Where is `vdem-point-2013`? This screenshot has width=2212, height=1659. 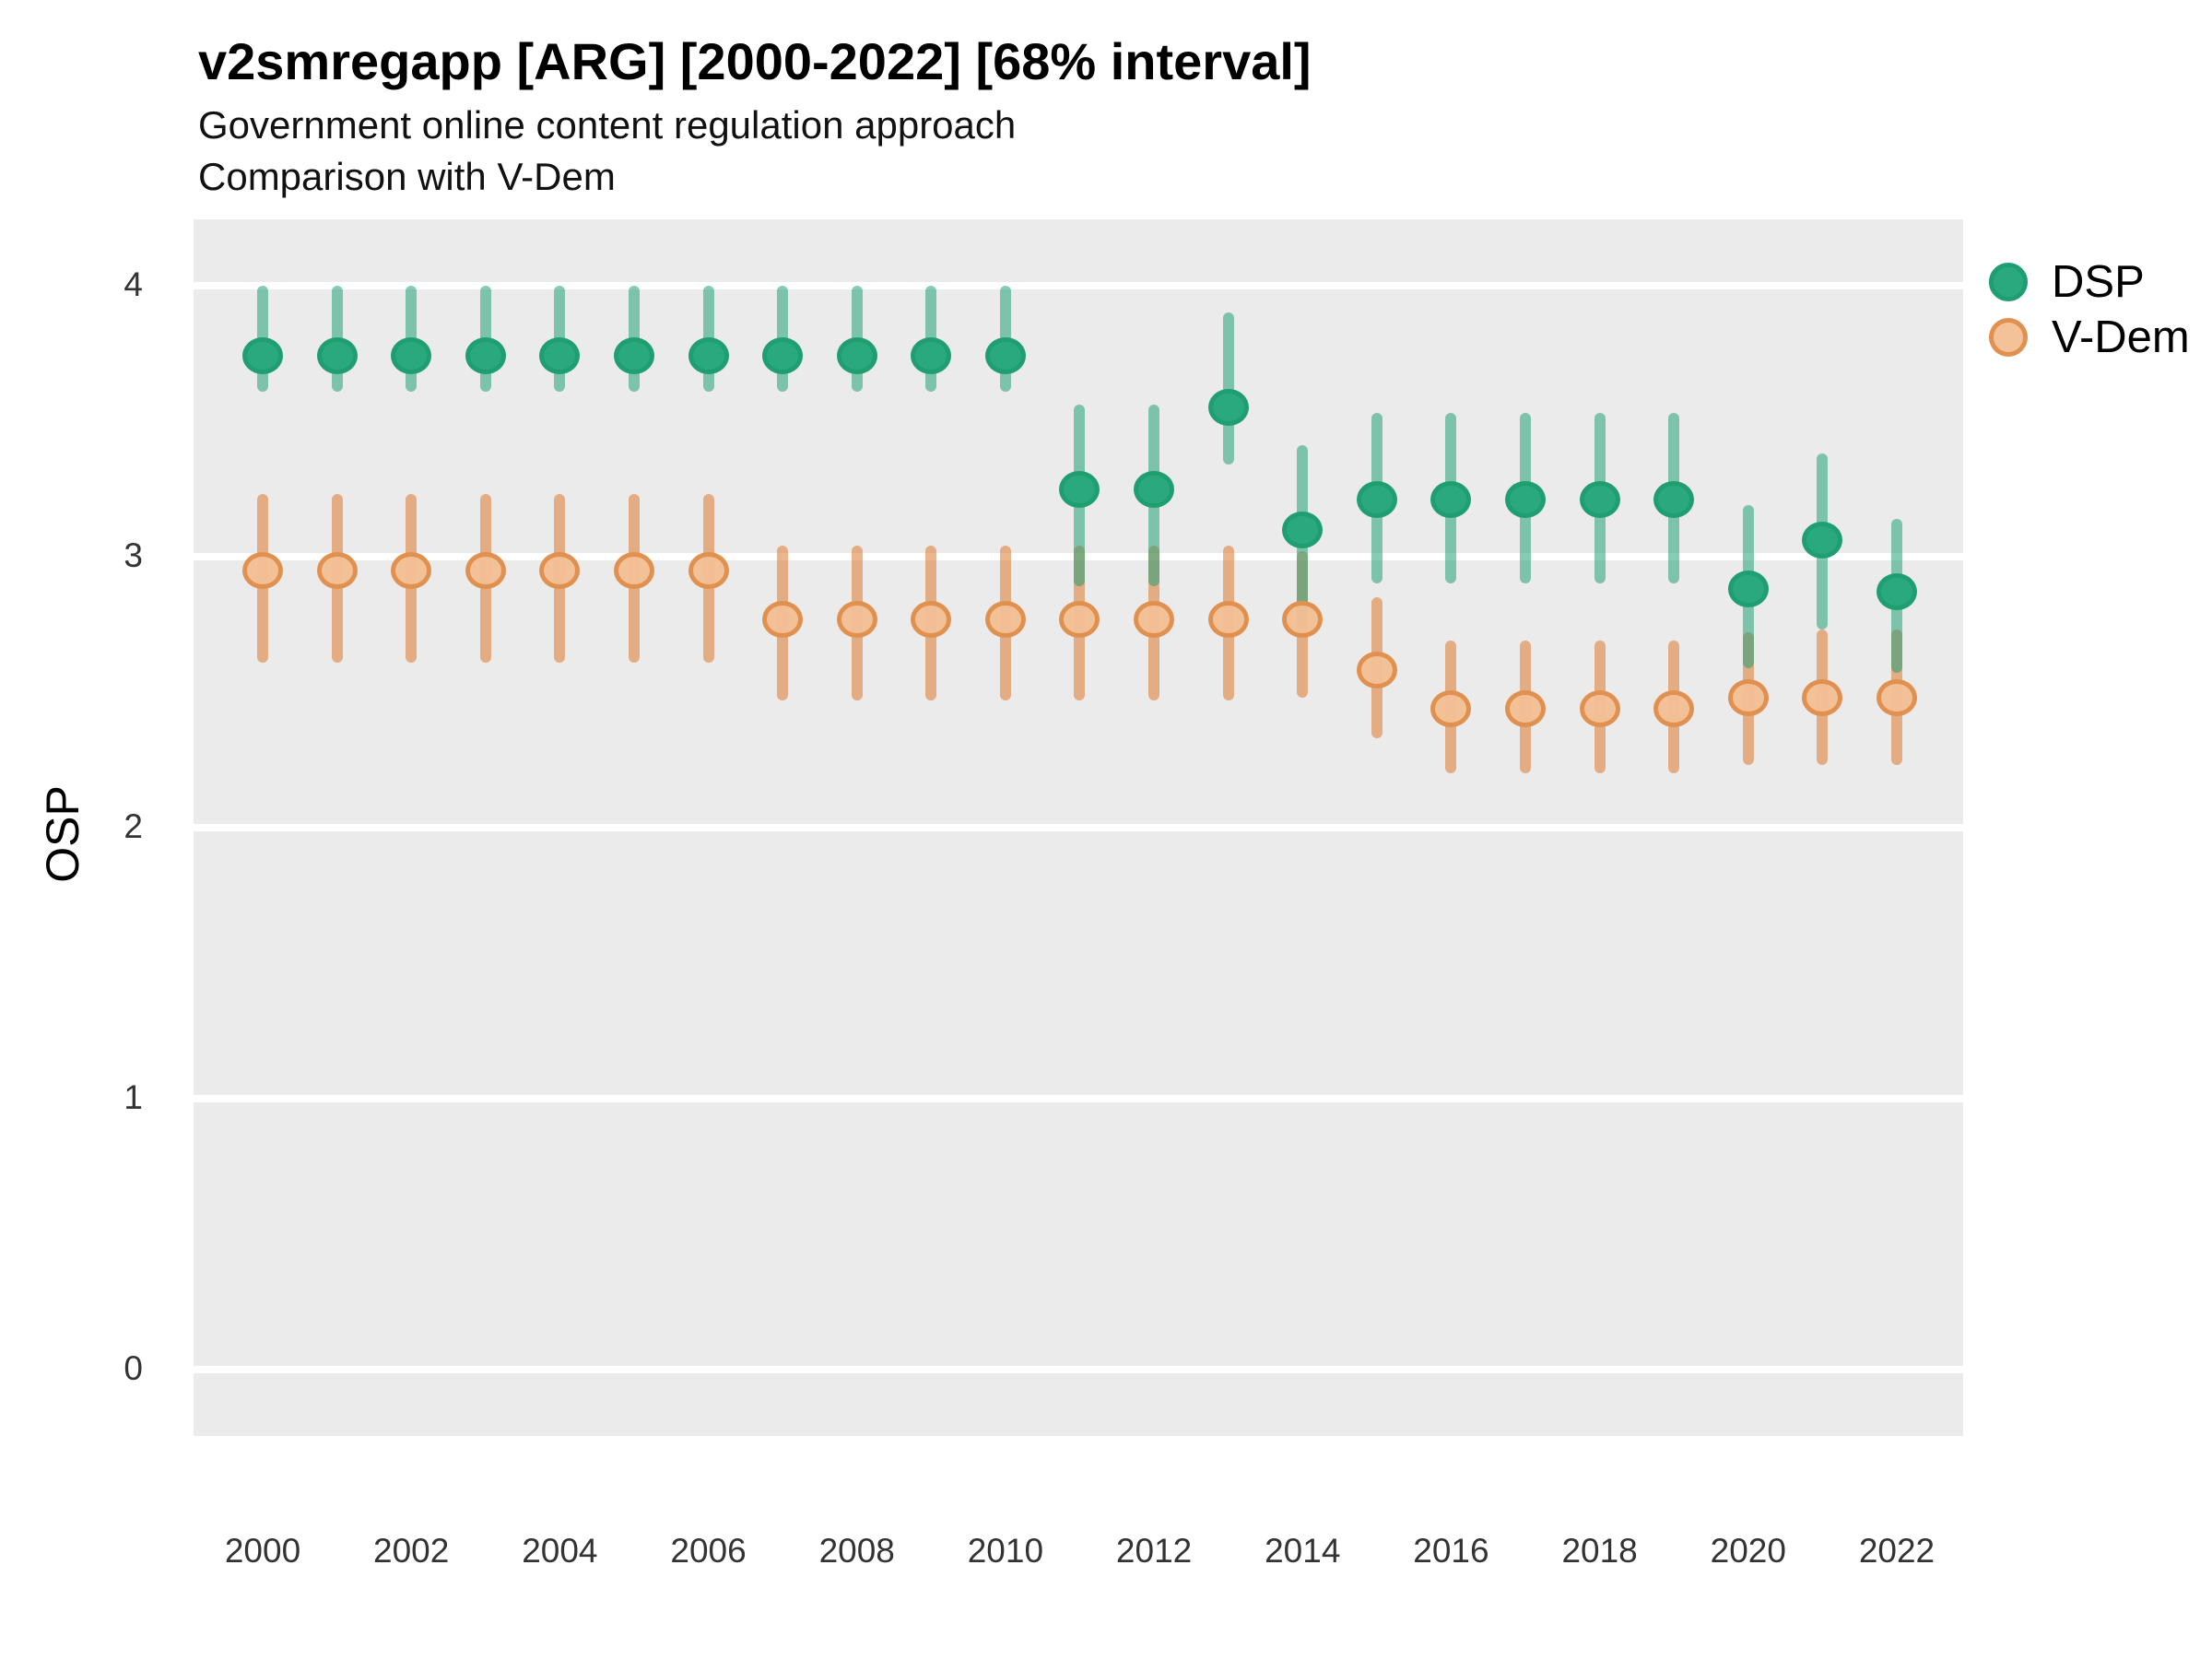
vdem-point-2013 is located at coordinates (1228, 619).